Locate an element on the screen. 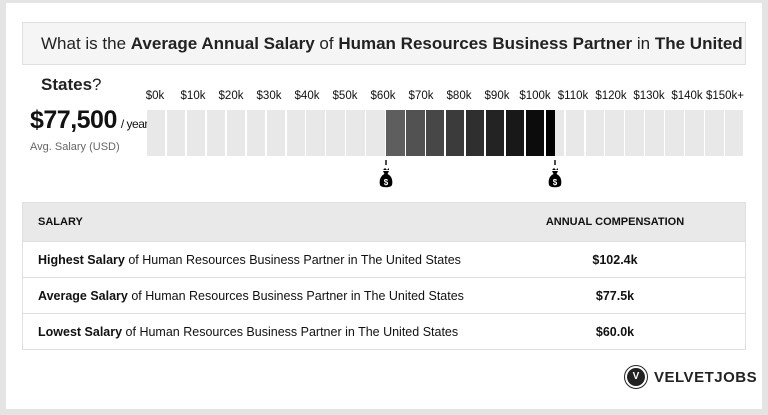 The height and width of the screenshot is (415, 768). average-salary: $77,500/ year is located at coordinates (89, 120).